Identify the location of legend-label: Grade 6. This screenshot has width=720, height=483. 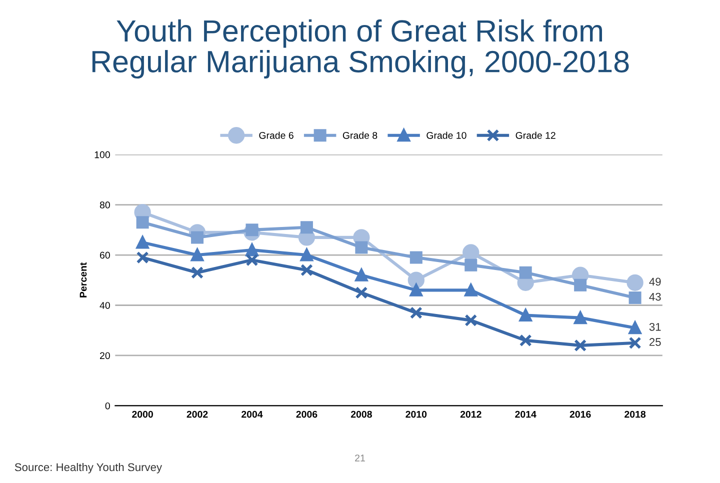
(276, 135).